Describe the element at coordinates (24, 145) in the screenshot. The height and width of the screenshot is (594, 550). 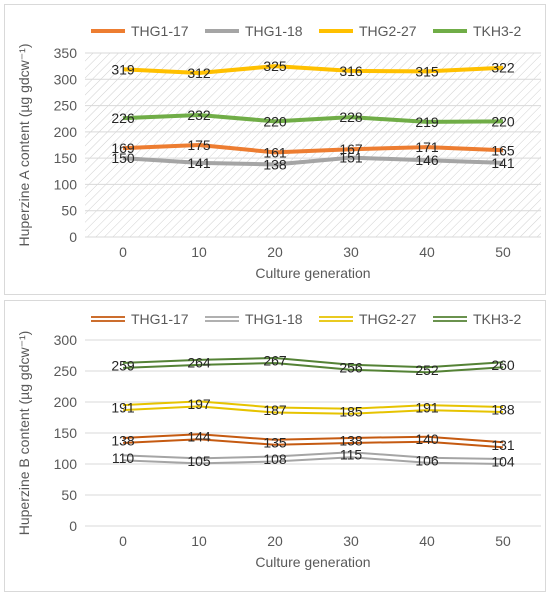
I see `y-axis-title: Huperzine A content (µg gdcw⁻¹)` at that location.